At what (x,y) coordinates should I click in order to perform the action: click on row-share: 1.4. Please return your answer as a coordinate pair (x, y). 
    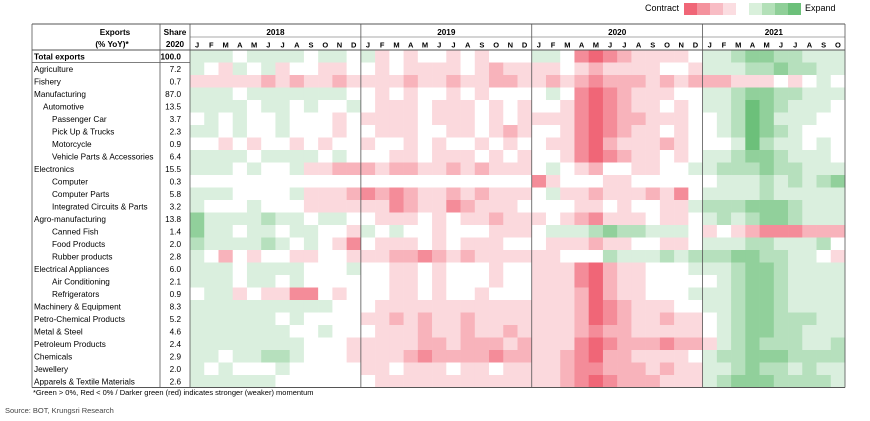
    Looking at the image, I should click on (176, 232).